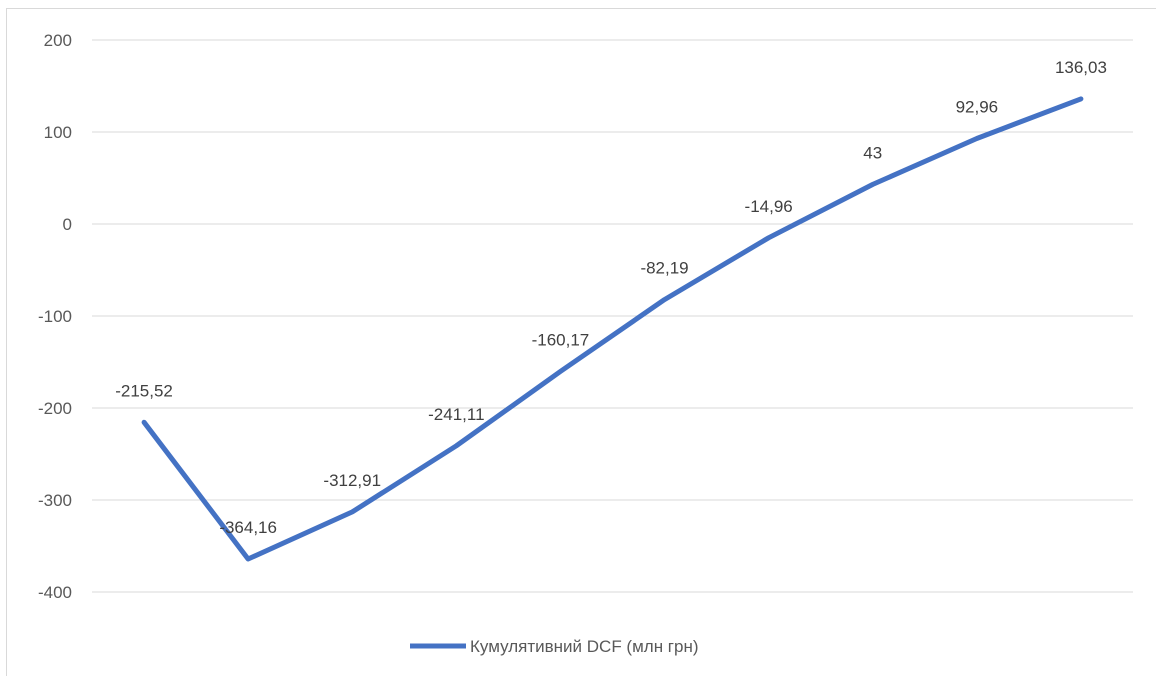 The height and width of the screenshot is (677, 1159). What do you see at coordinates (456, 414) in the screenshot?
I see `data-label: -241,11` at bounding box center [456, 414].